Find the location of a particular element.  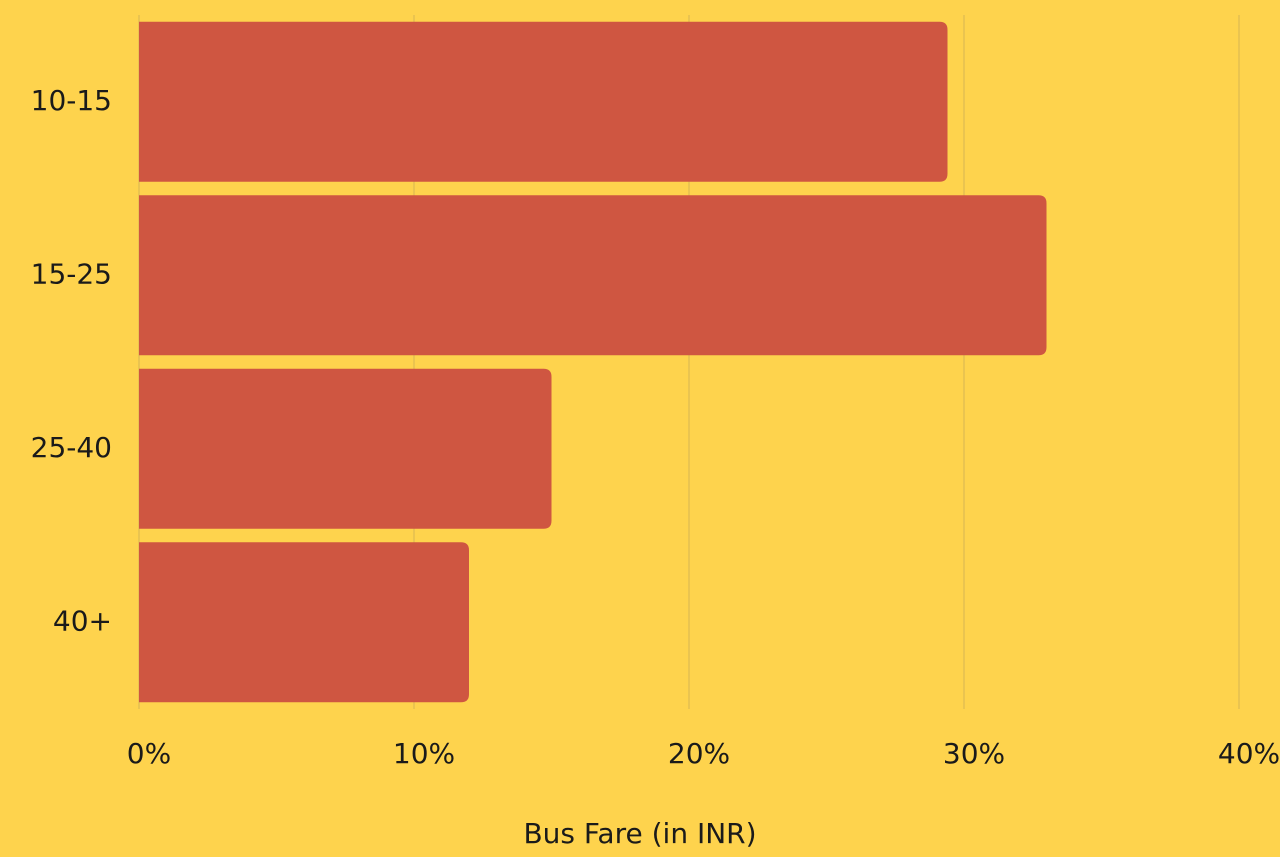

x-tick-label: 0% is located at coordinates (149, 753).